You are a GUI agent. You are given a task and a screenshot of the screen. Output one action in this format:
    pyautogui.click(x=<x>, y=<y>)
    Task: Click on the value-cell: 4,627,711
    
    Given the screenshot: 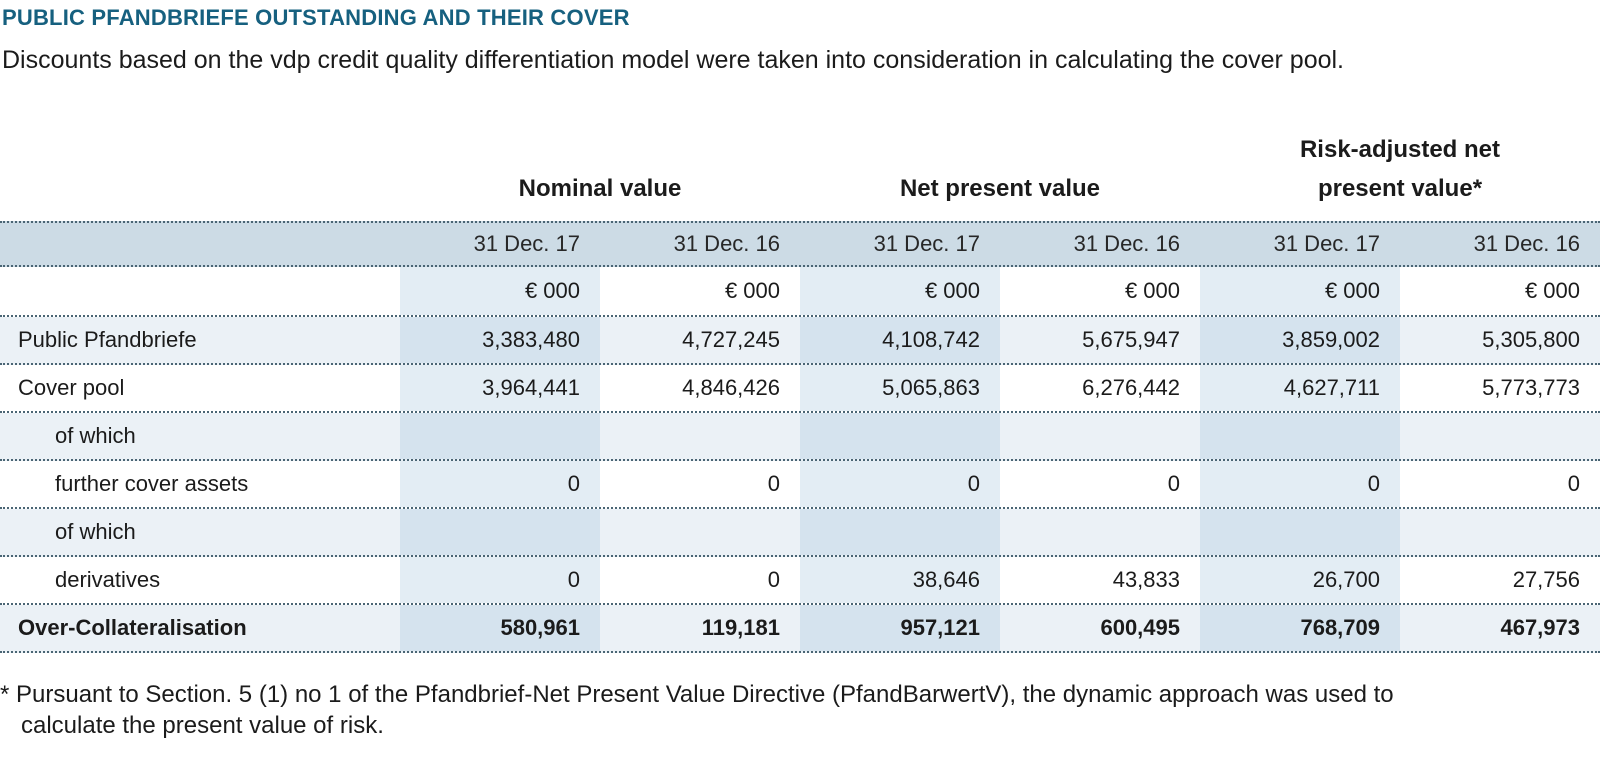 What is the action you would take?
    pyautogui.click(x=1300, y=388)
    